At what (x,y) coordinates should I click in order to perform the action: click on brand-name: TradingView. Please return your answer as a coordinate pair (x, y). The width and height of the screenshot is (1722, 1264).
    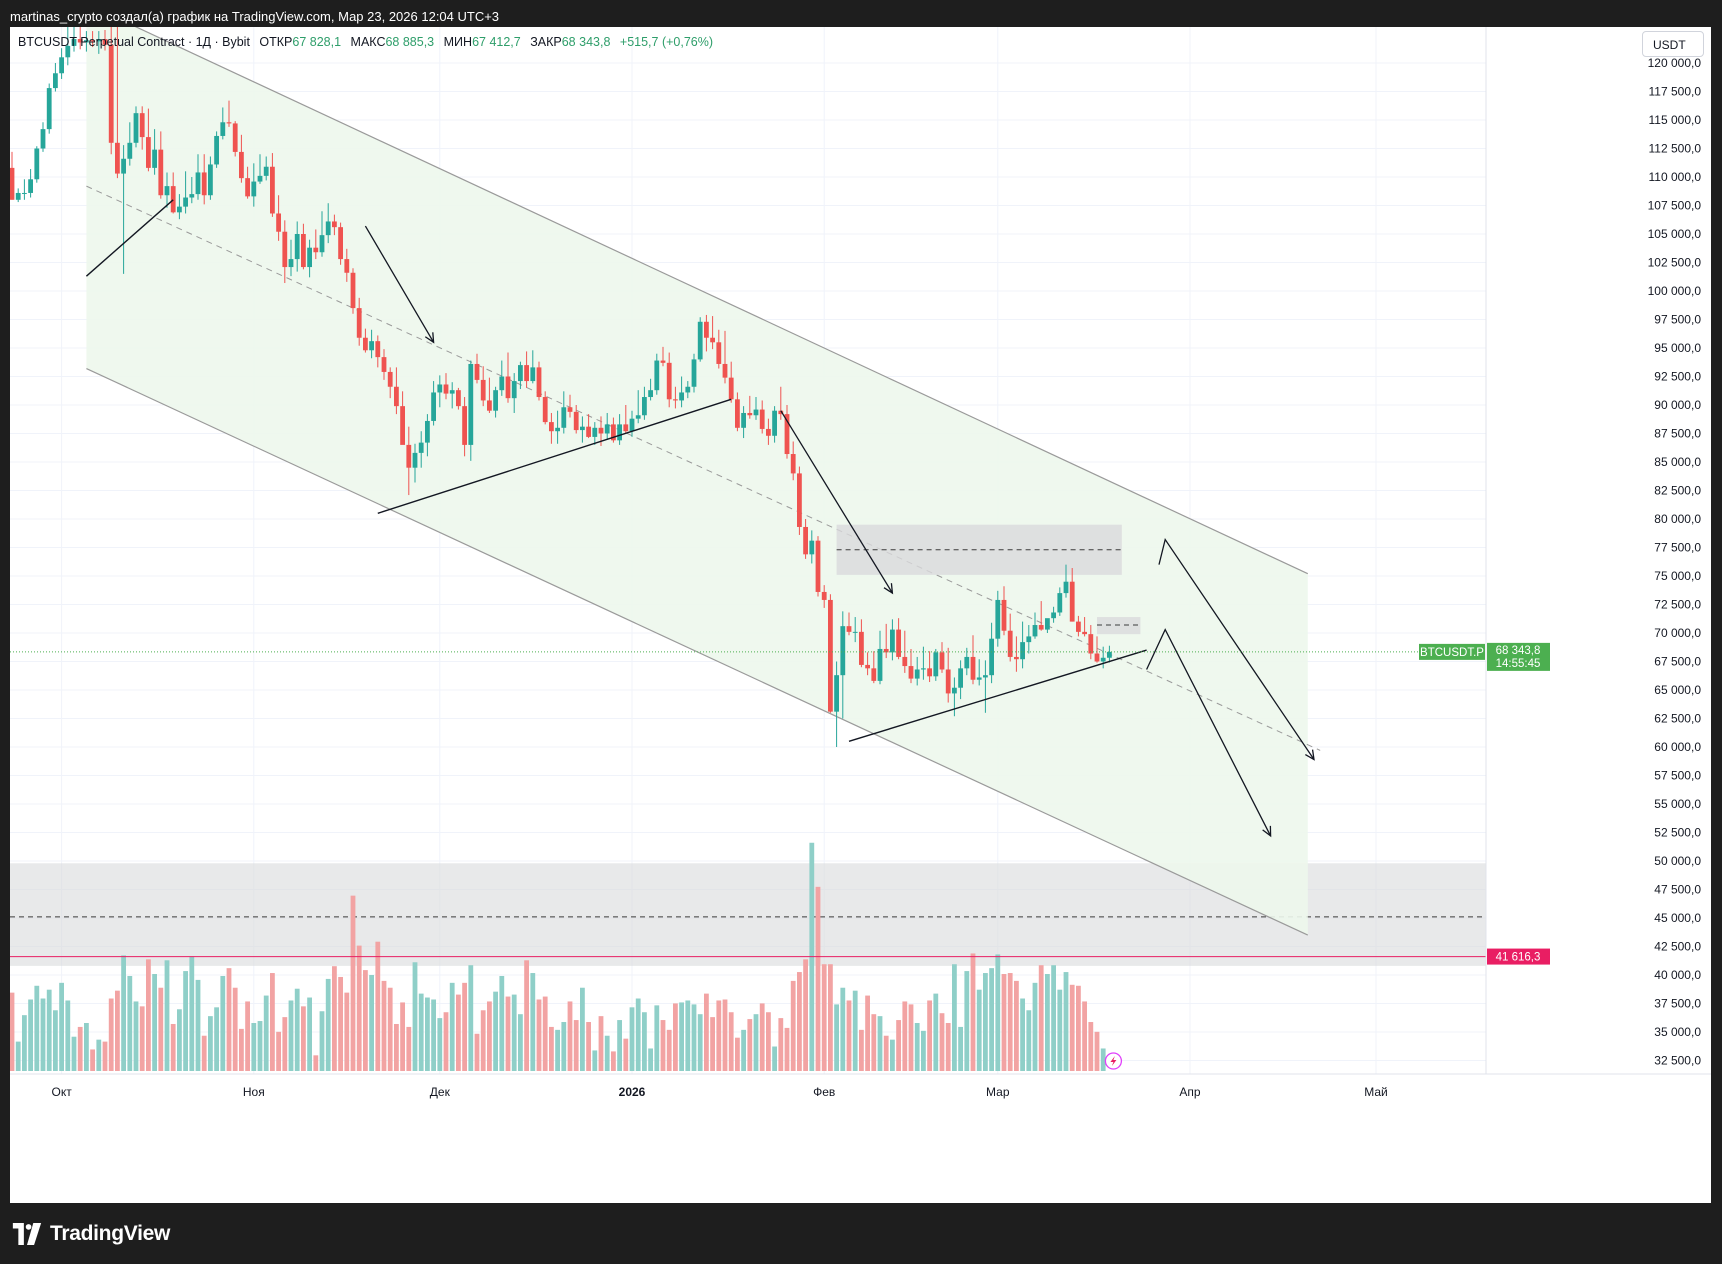
    Looking at the image, I should click on (110, 1233).